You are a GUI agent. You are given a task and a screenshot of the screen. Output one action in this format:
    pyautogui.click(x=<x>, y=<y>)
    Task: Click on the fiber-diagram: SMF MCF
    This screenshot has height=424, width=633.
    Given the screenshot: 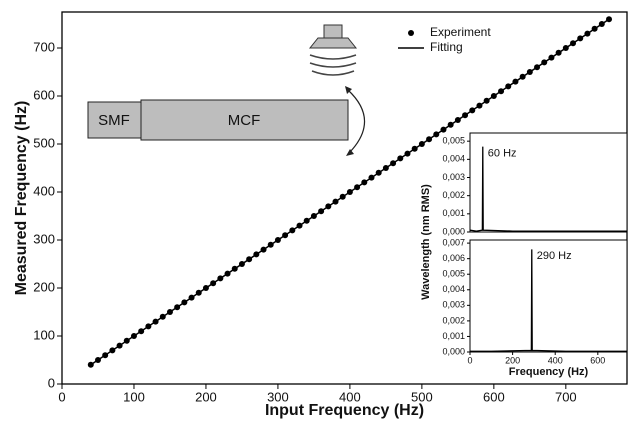 What is the action you would take?
    pyautogui.click(x=226, y=90)
    